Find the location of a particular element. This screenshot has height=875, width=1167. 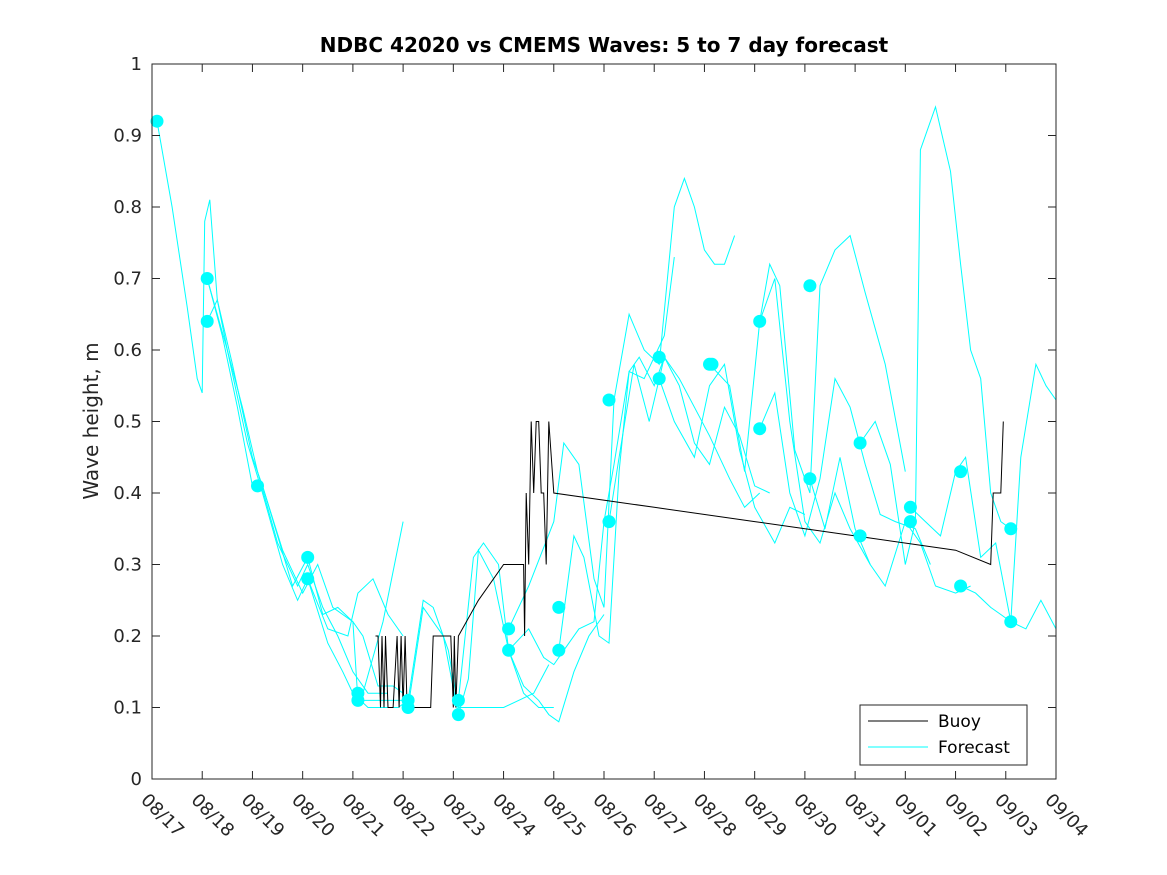

legend-buoy-label: Buoy is located at coordinates (959, 722).